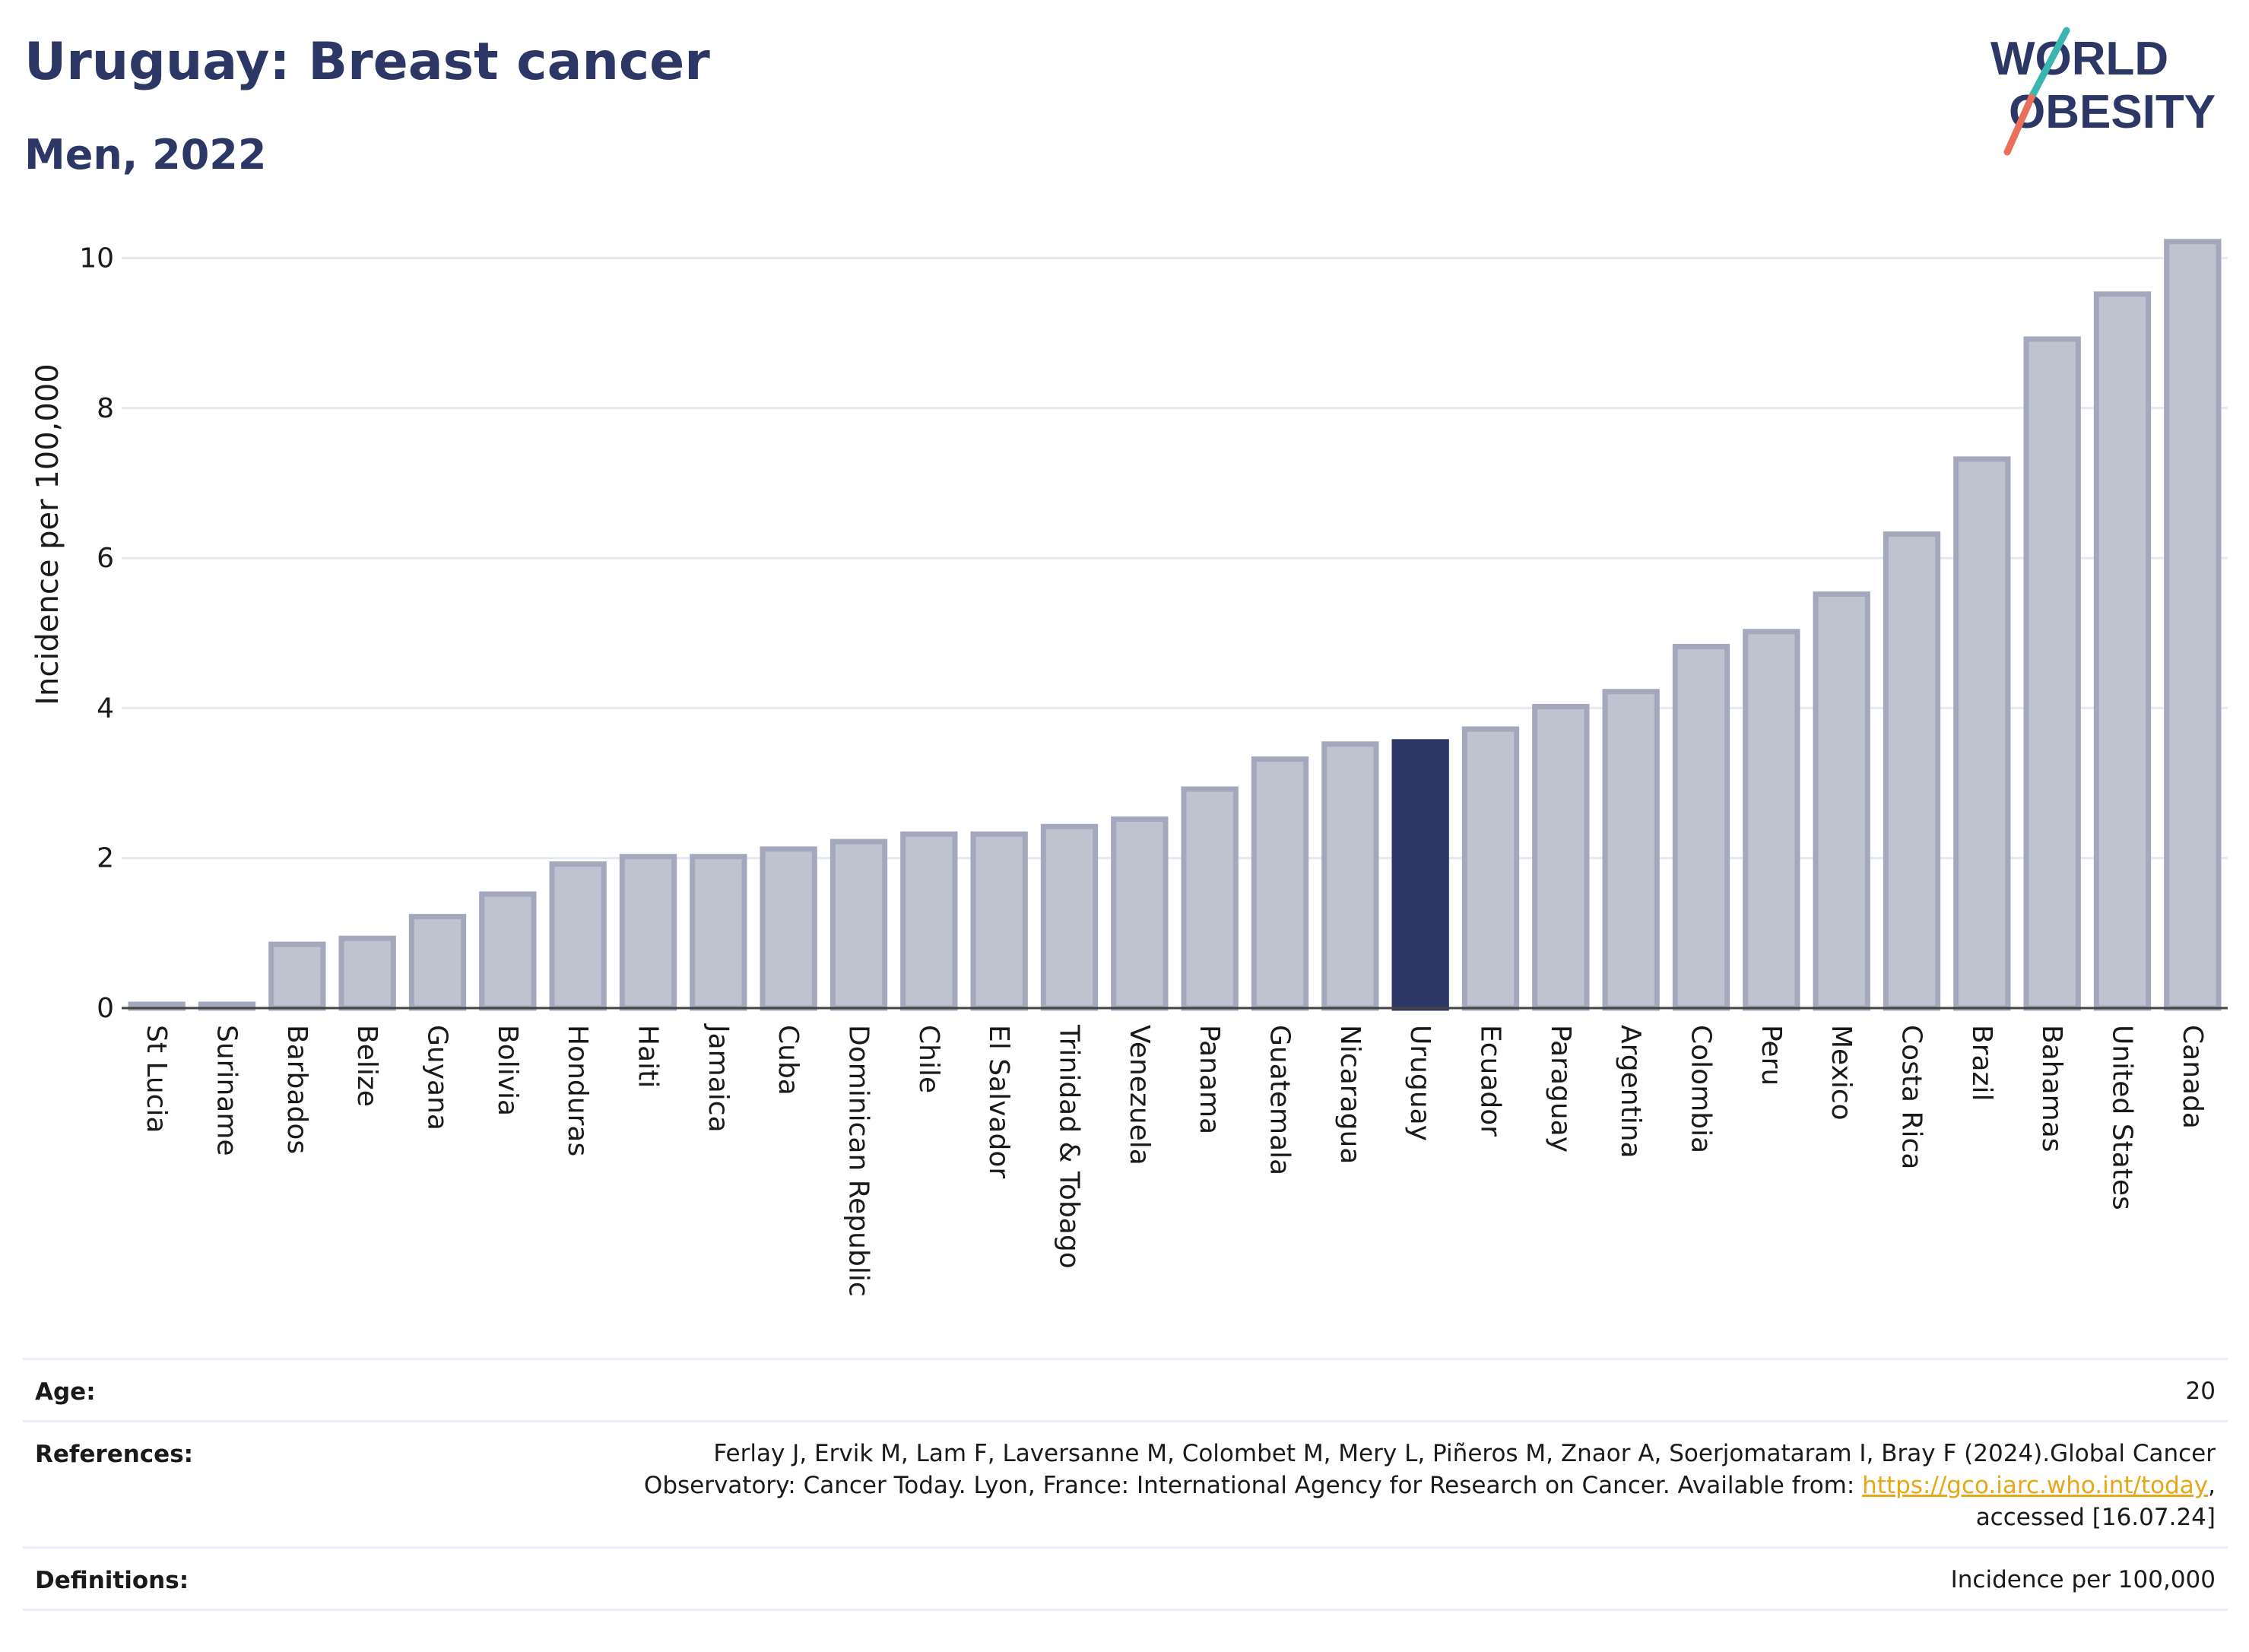 This screenshot has height=1652, width=2249. I want to click on bar-jamaica, so click(718, 932).